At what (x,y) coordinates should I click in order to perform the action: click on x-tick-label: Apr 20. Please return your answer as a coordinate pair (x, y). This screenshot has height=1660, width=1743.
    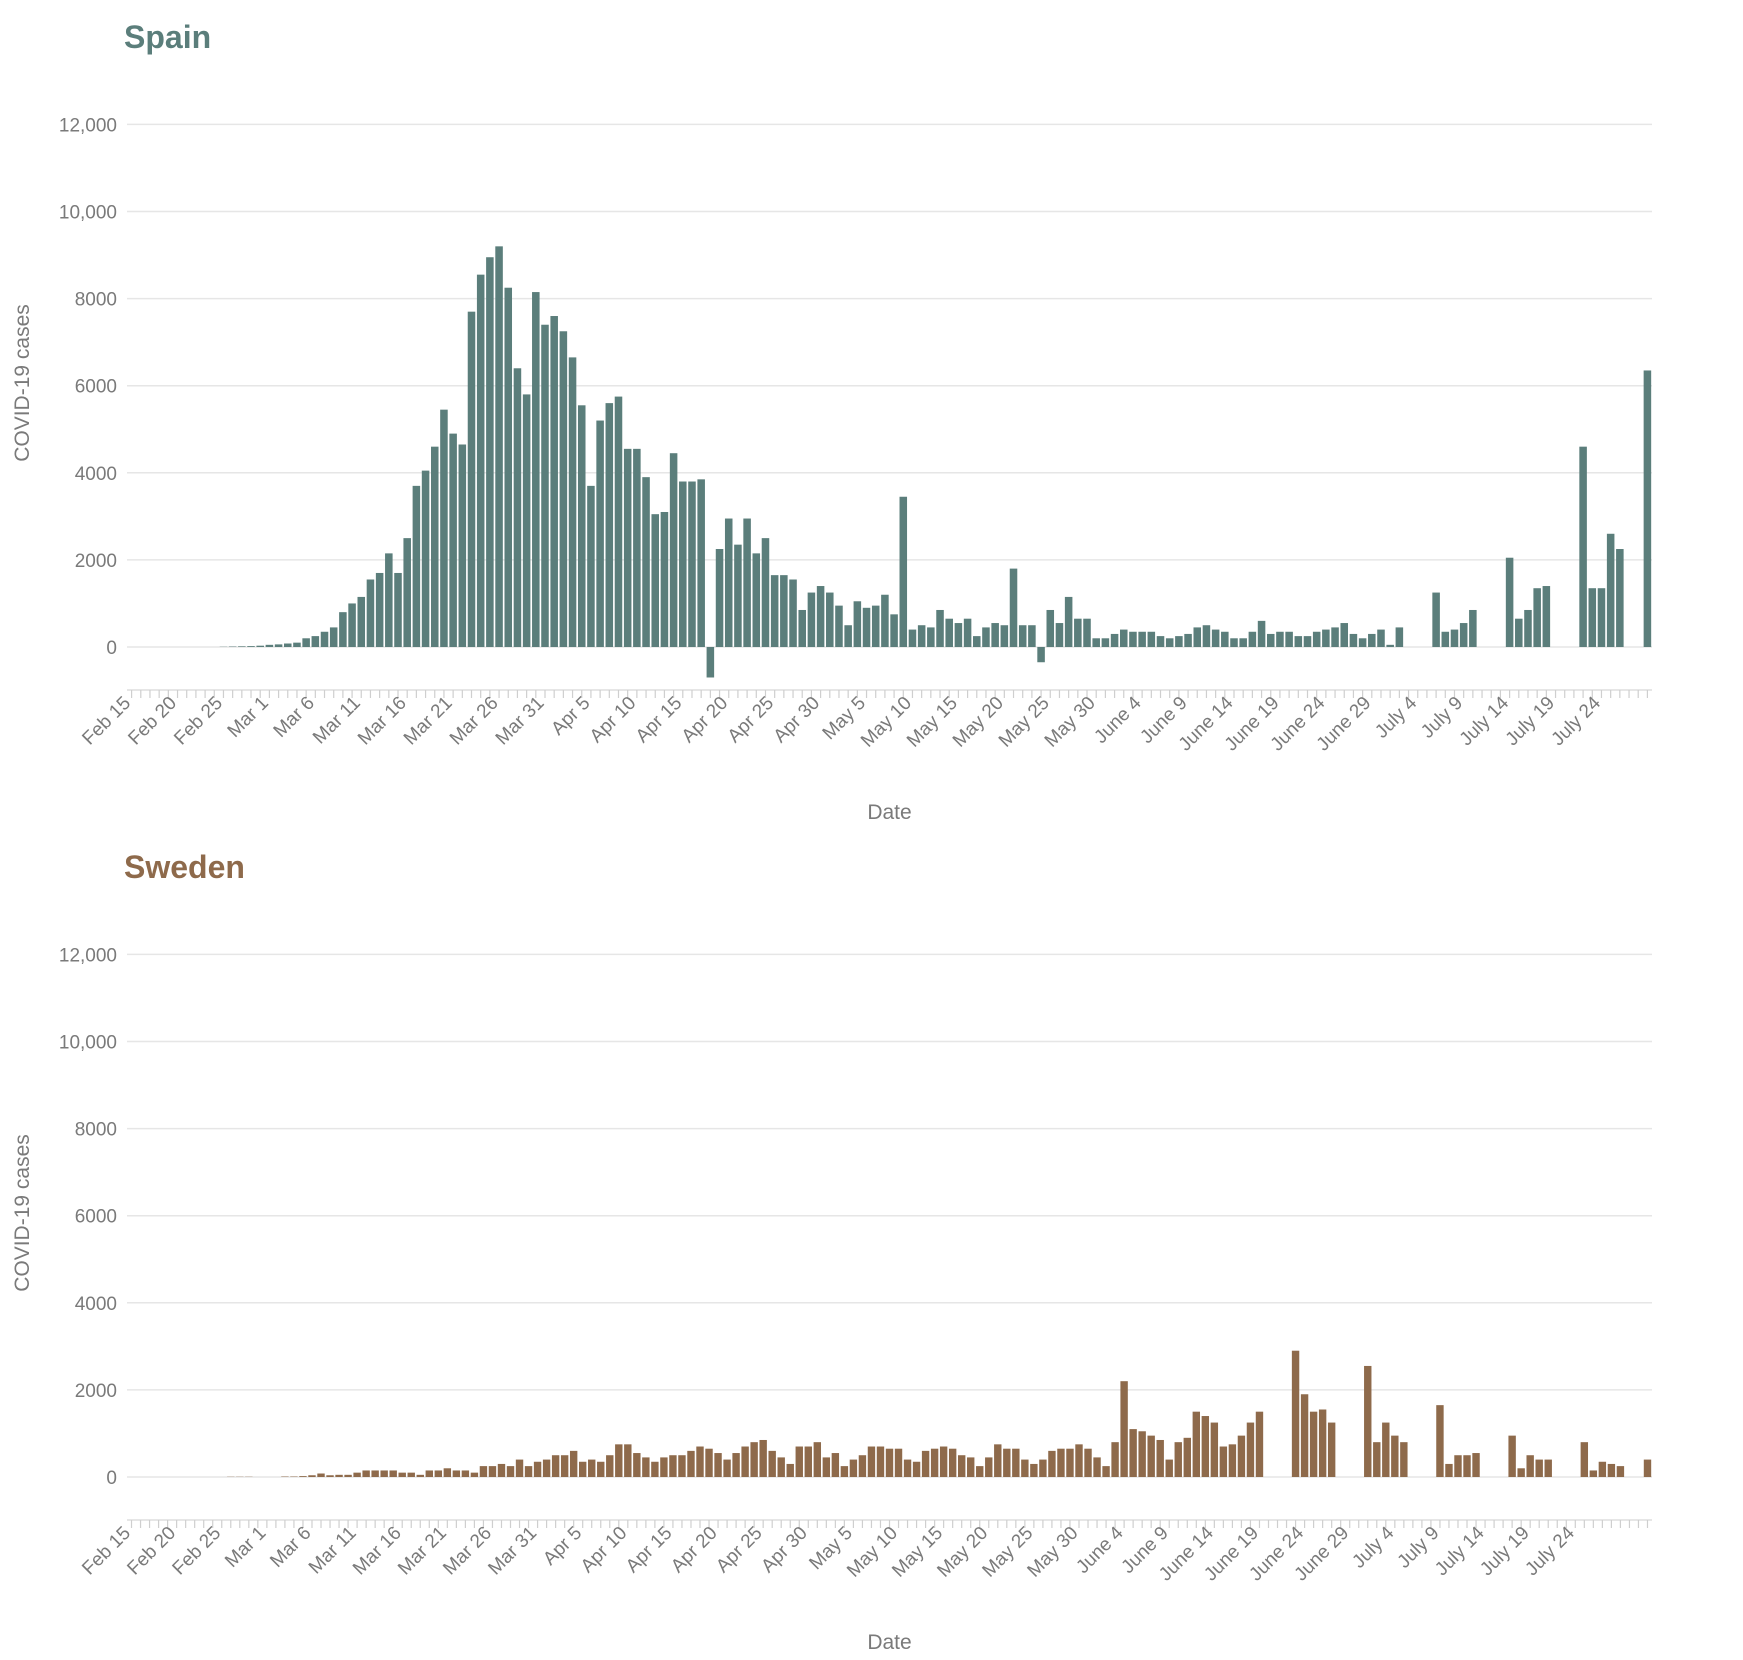
    Looking at the image, I should click on (705, 720).